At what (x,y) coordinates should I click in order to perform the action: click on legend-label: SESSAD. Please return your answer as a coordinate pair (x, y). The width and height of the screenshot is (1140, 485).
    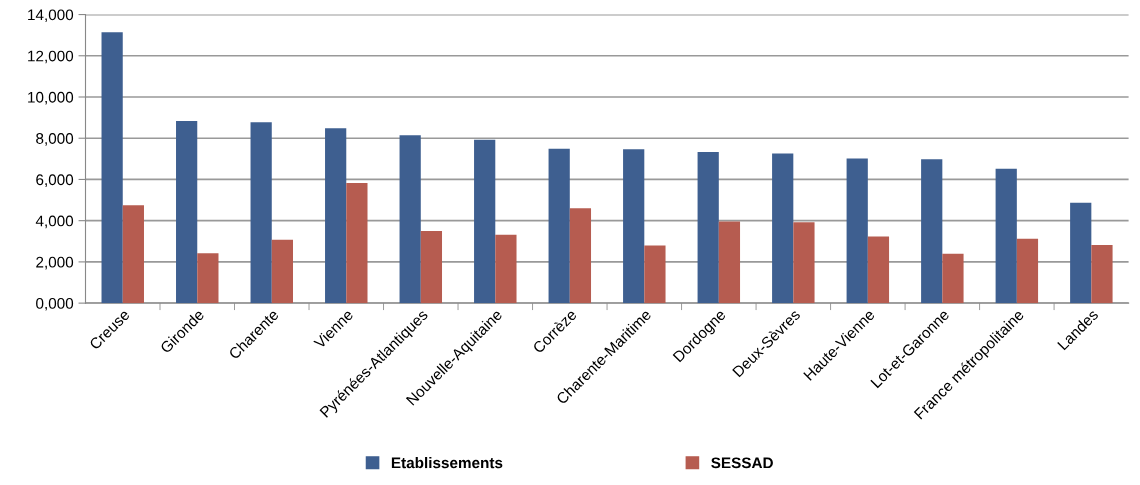
    Looking at the image, I should click on (742, 463).